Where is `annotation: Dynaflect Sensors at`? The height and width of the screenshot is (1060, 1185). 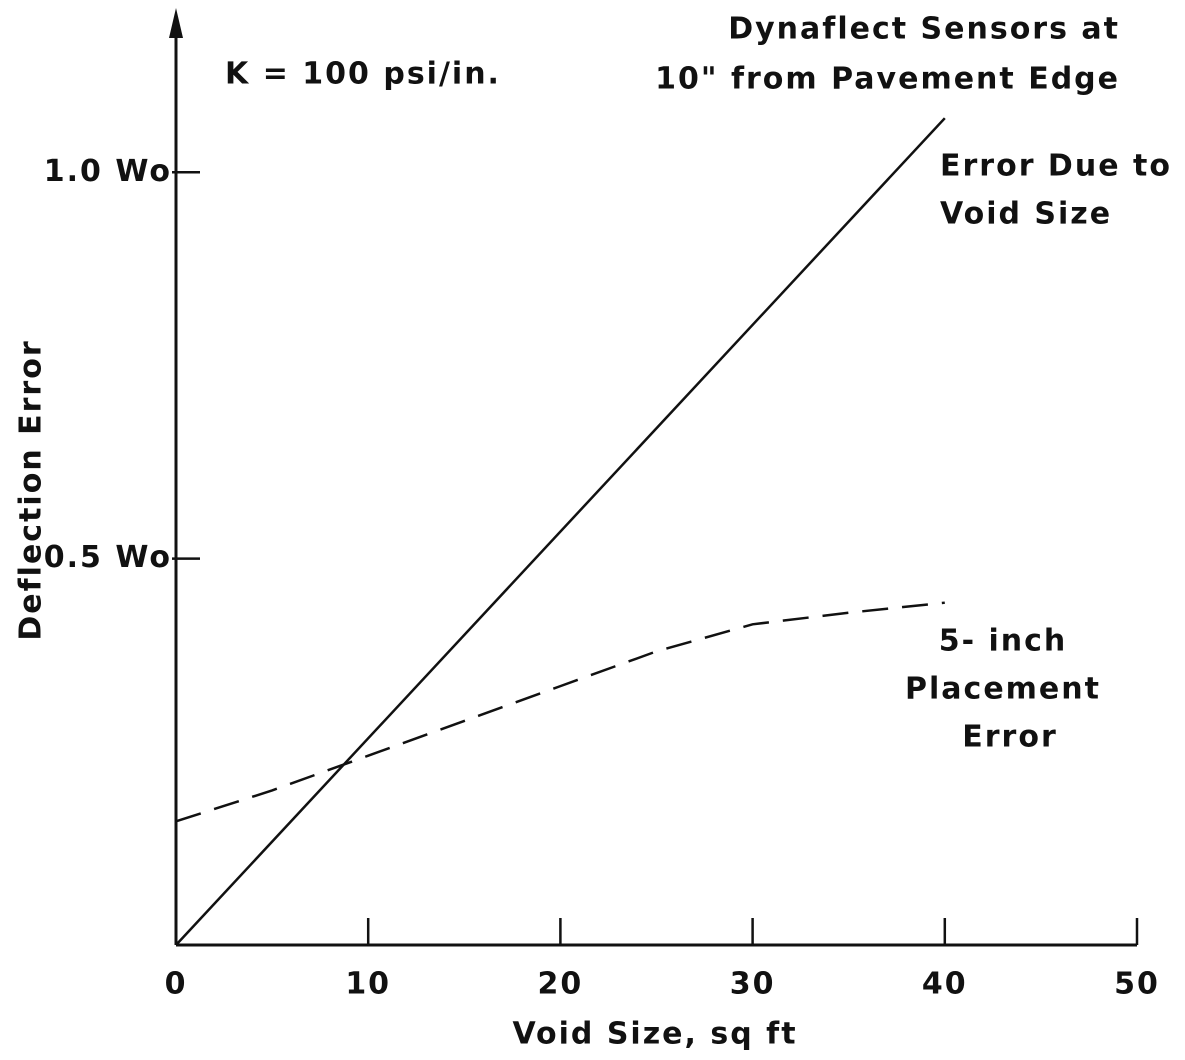 annotation: Dynaflect Sensors at is located at coordinates (924, 29).